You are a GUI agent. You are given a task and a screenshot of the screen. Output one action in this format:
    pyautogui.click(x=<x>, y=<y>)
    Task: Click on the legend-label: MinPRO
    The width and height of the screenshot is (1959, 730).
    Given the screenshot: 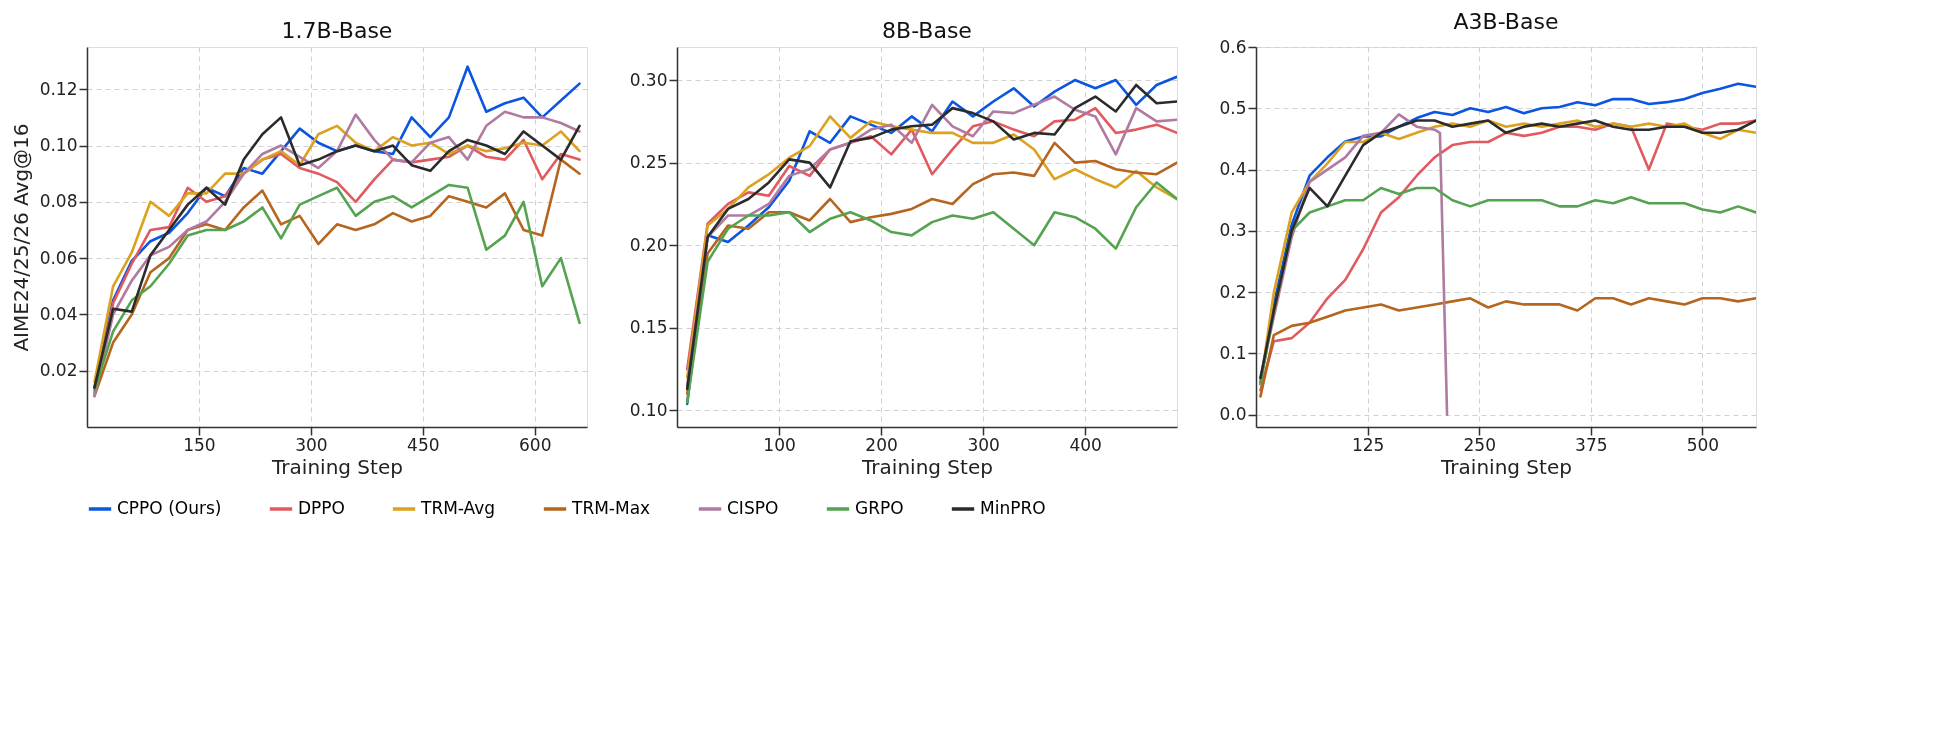 What is the action you would take?
    pyautogui.click(x=1013, y=508)
    